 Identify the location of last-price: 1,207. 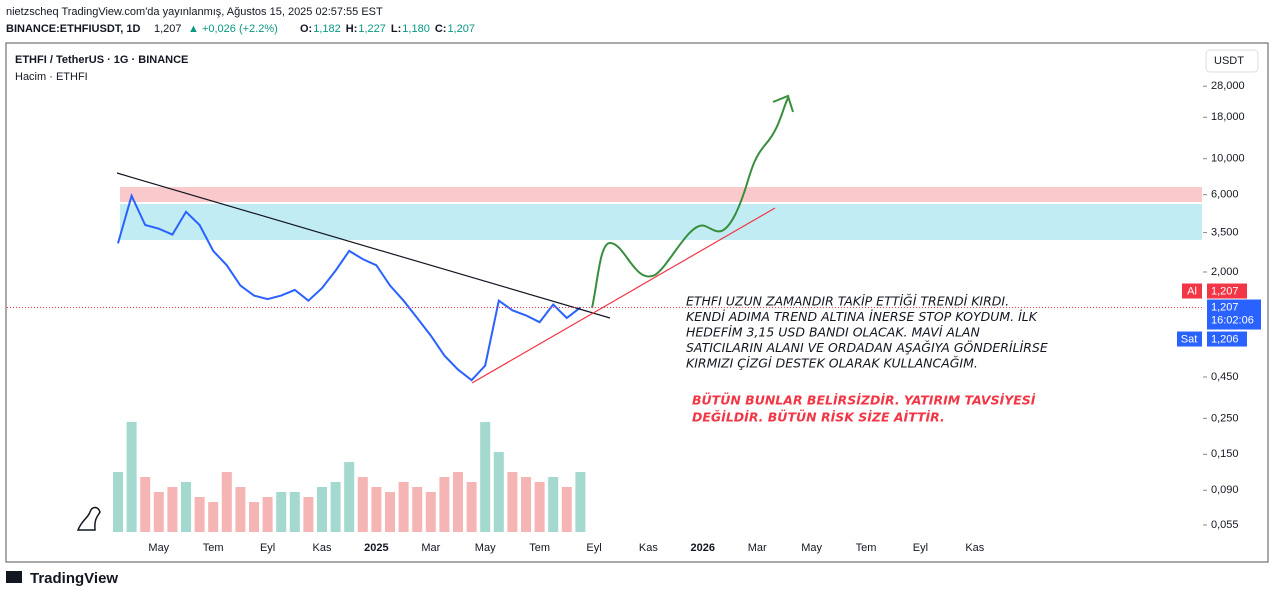
(1225, 307).